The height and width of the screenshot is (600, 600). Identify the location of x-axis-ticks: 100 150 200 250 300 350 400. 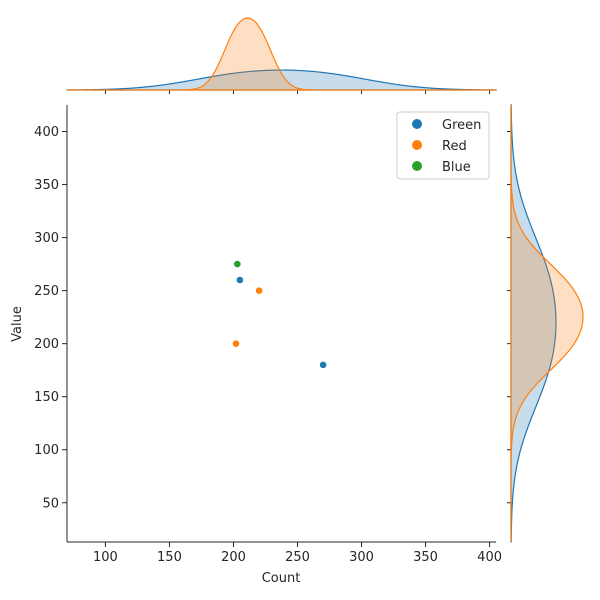
(297, 553).